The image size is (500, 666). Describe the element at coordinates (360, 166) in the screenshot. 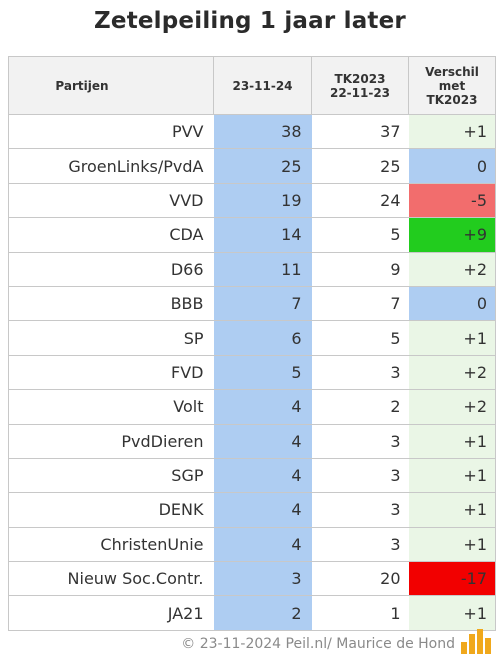

I see `seats-tk2023-cell: 25` at that location.